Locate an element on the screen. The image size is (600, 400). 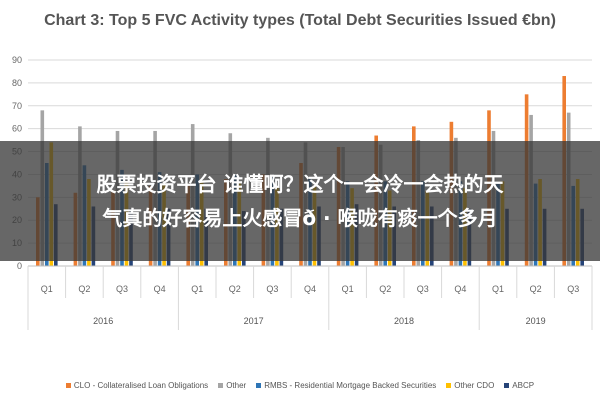
legend-item: Other CDO is located at coordinates (470, 385).